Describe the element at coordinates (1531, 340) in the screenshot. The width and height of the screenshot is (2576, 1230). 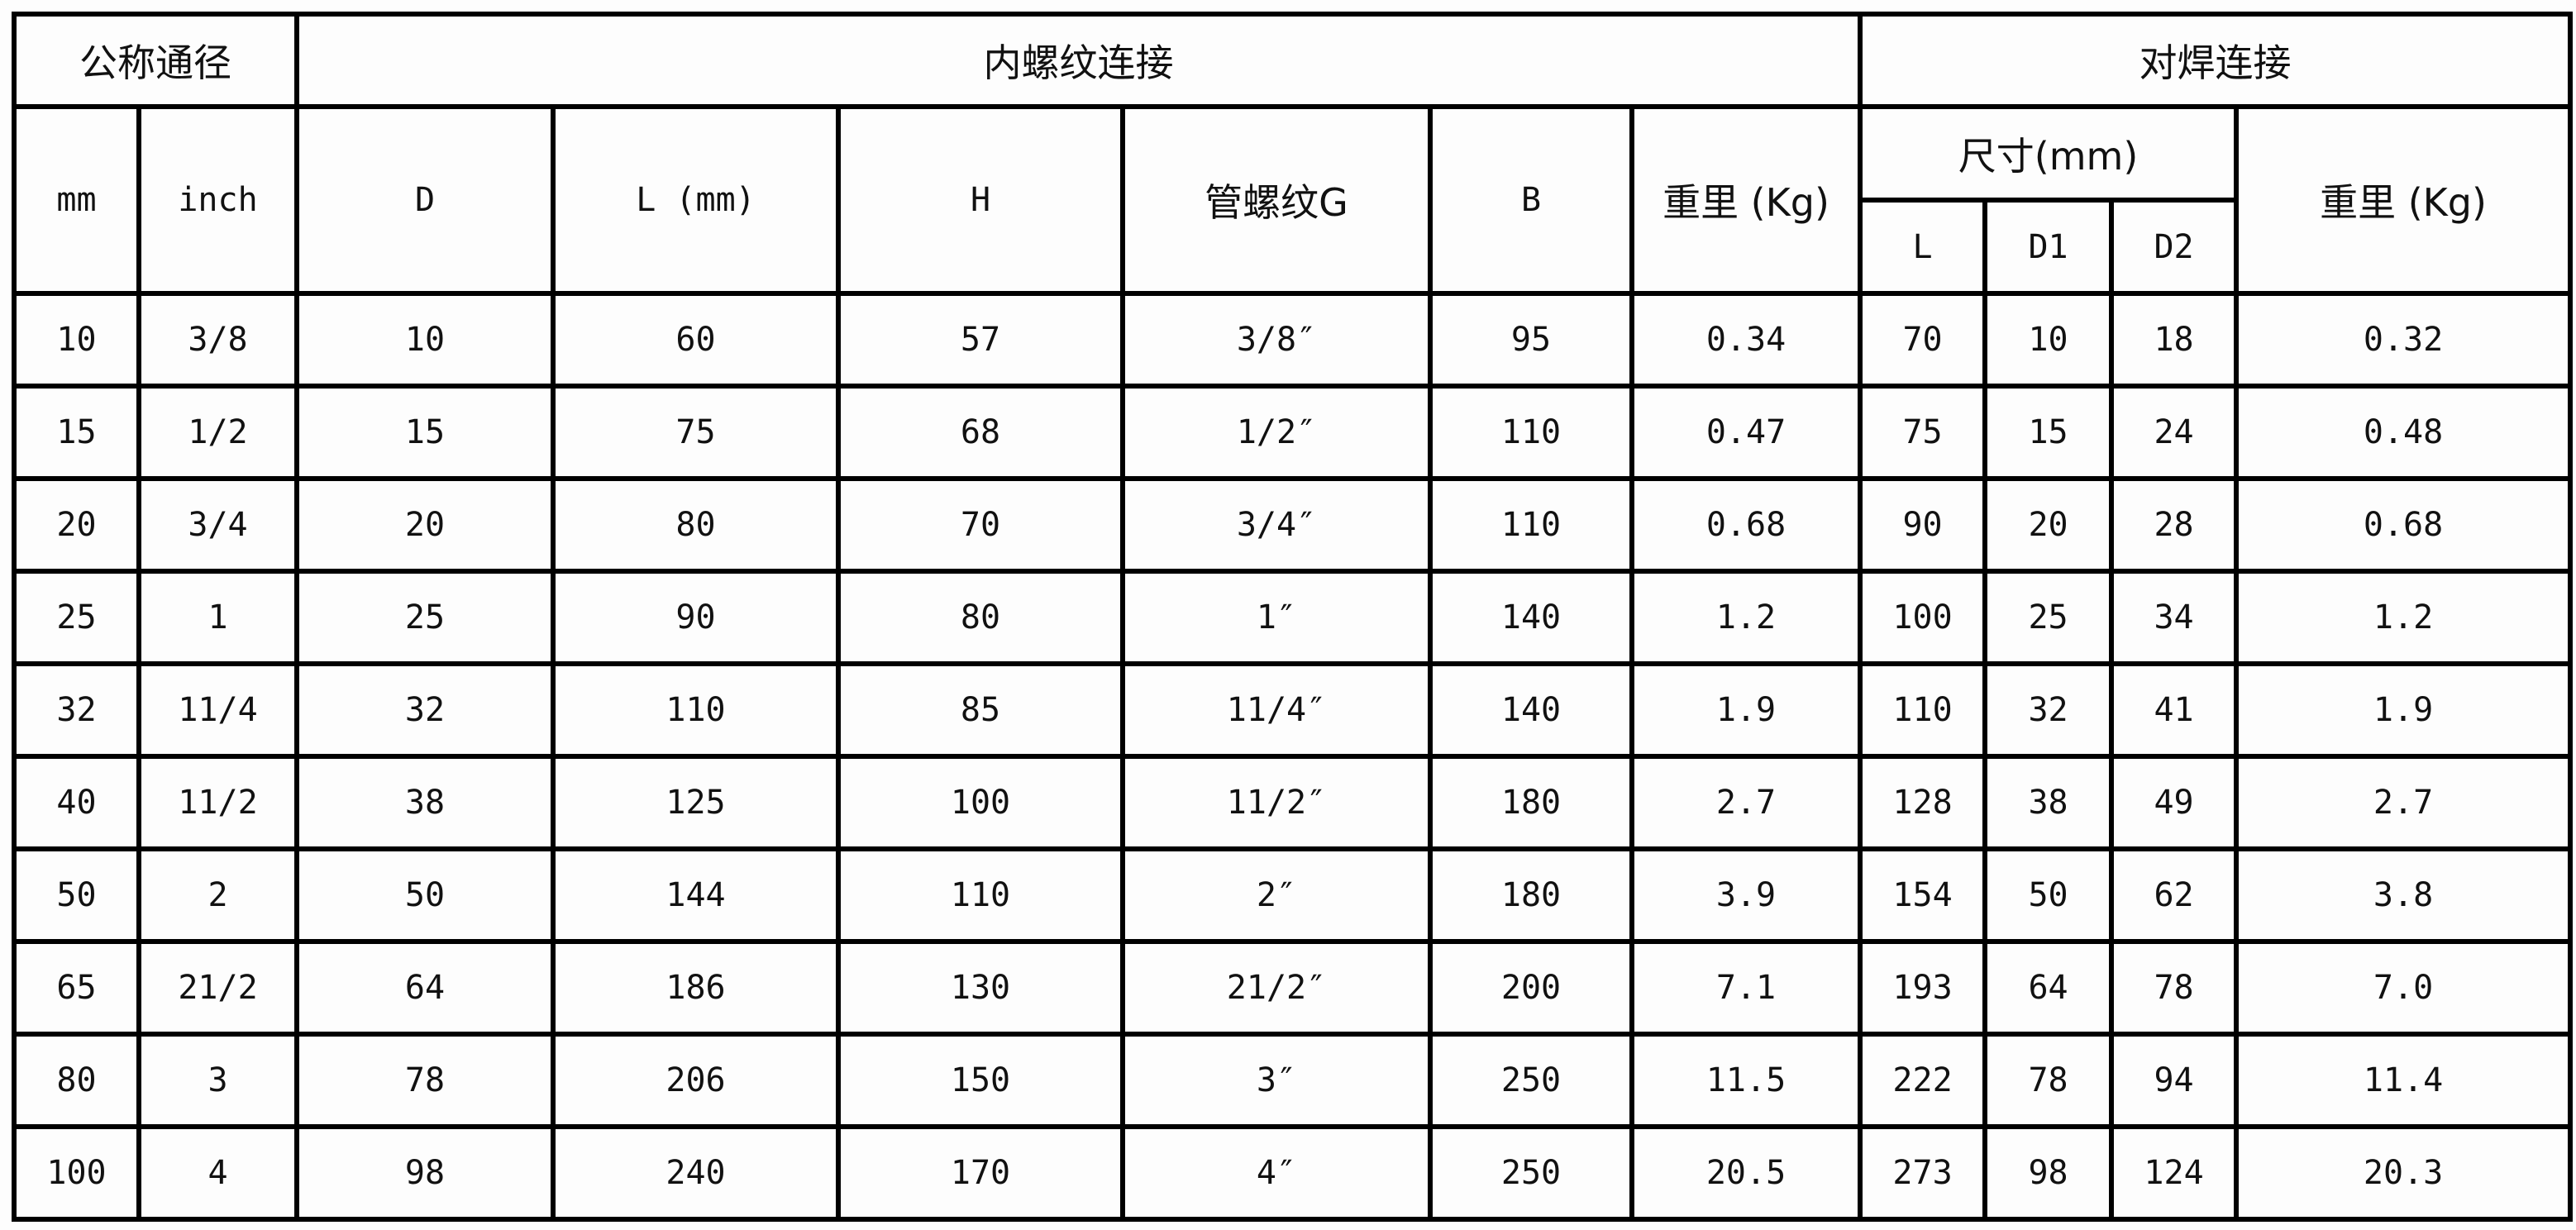
I see `cell-B: 95` at that location.